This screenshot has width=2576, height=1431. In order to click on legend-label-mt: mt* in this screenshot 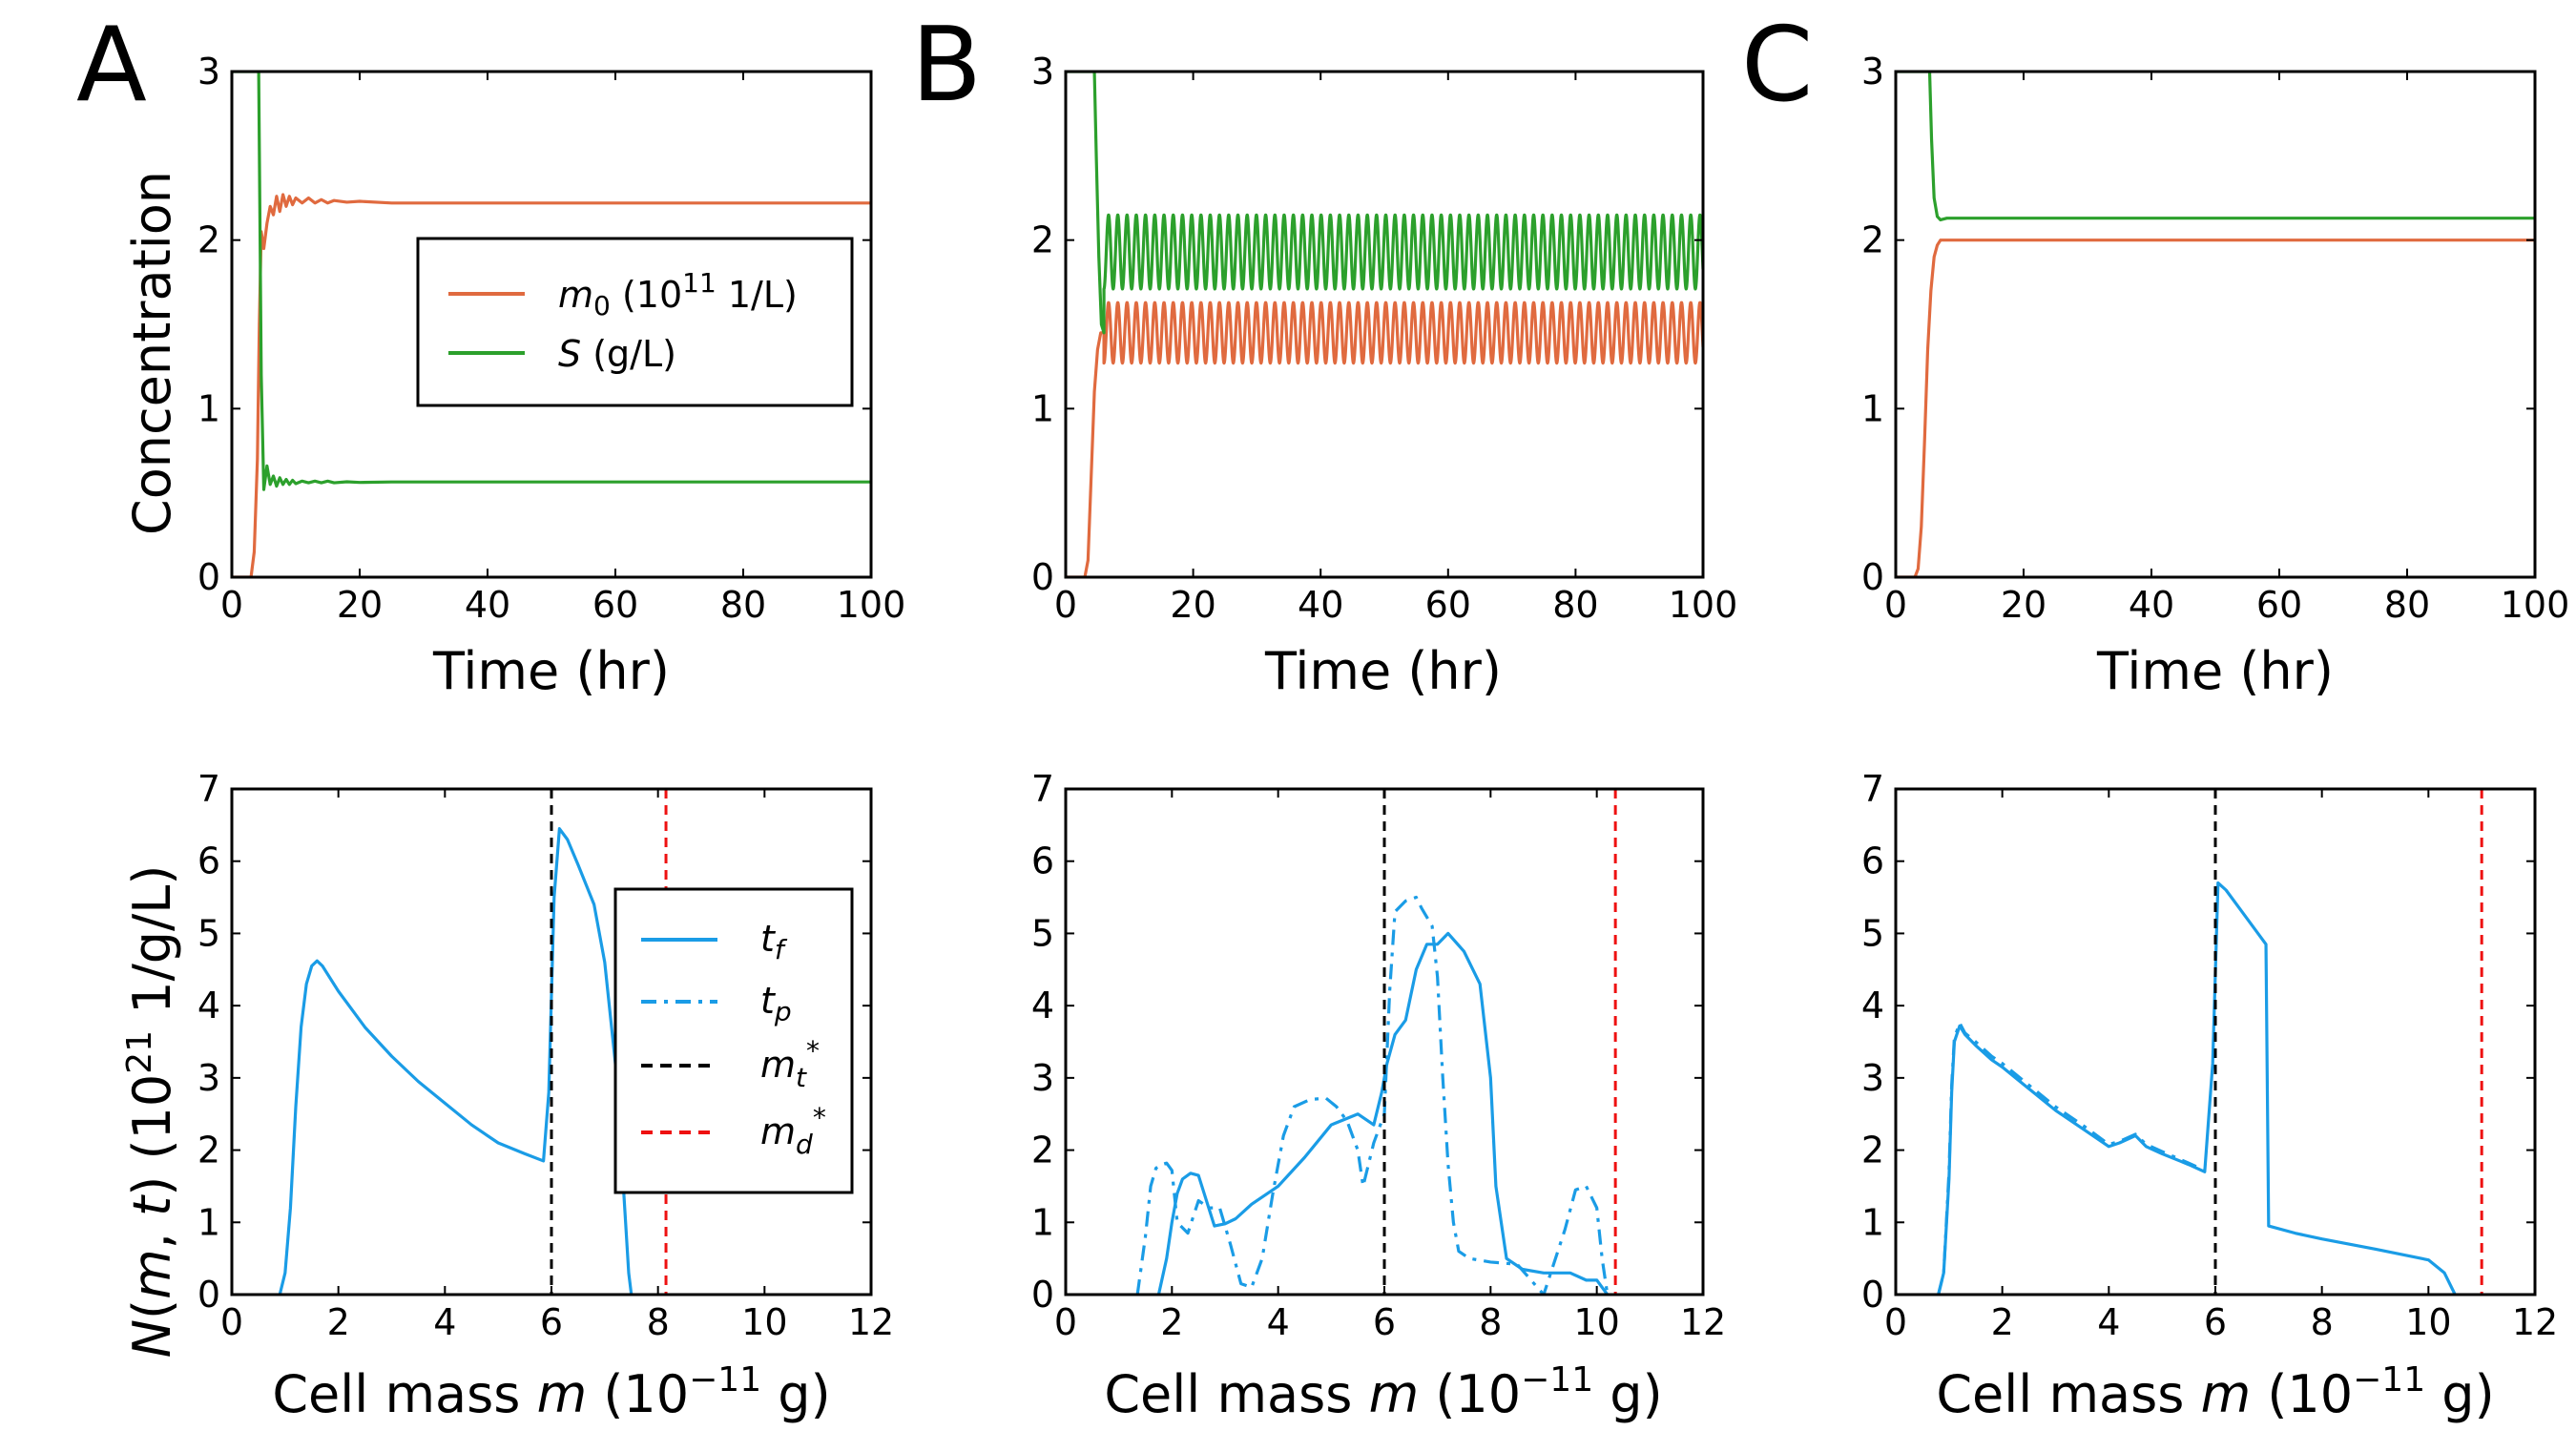, I will do `click(790, 1064)`.